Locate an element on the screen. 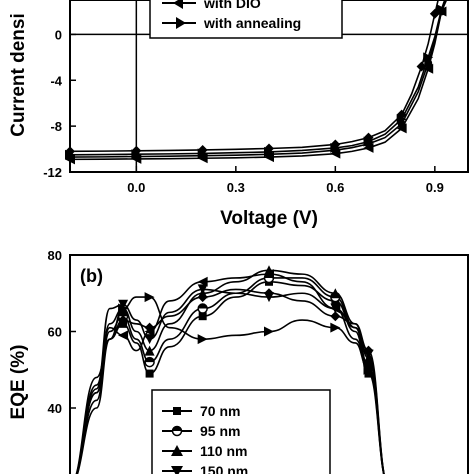 Image resolution: width=474 pixels, height=474 pixels. panel-a-x-axis-label: Voltage (V) is located at coordinates (269, 218).